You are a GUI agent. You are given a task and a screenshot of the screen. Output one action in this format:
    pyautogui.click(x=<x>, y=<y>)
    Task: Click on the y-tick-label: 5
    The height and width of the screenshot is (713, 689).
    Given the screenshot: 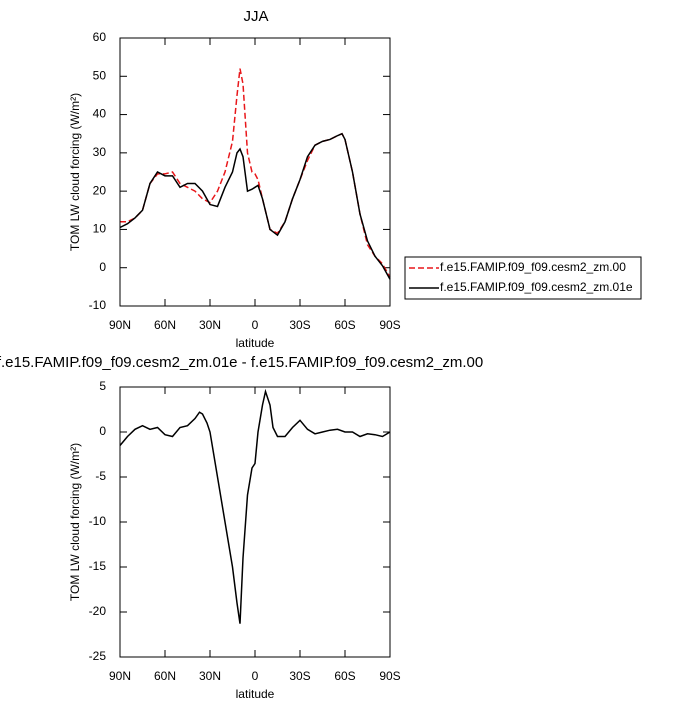 What is the action you would take?
    pyautogui.click(x=102, y=386)
    